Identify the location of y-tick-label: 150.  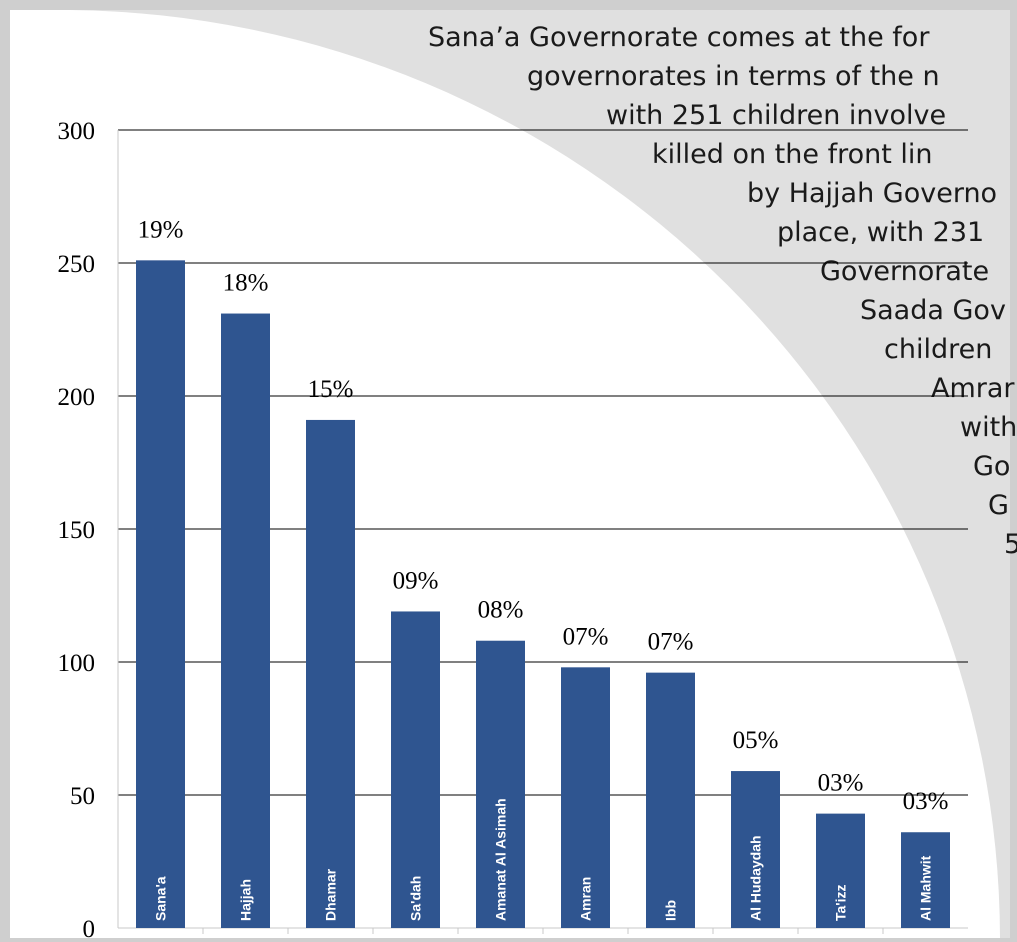
(77, 530).